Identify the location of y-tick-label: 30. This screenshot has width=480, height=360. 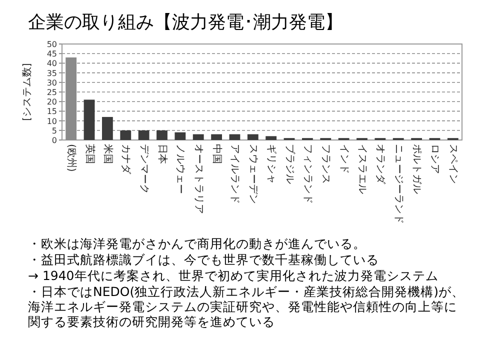
(51, 83).